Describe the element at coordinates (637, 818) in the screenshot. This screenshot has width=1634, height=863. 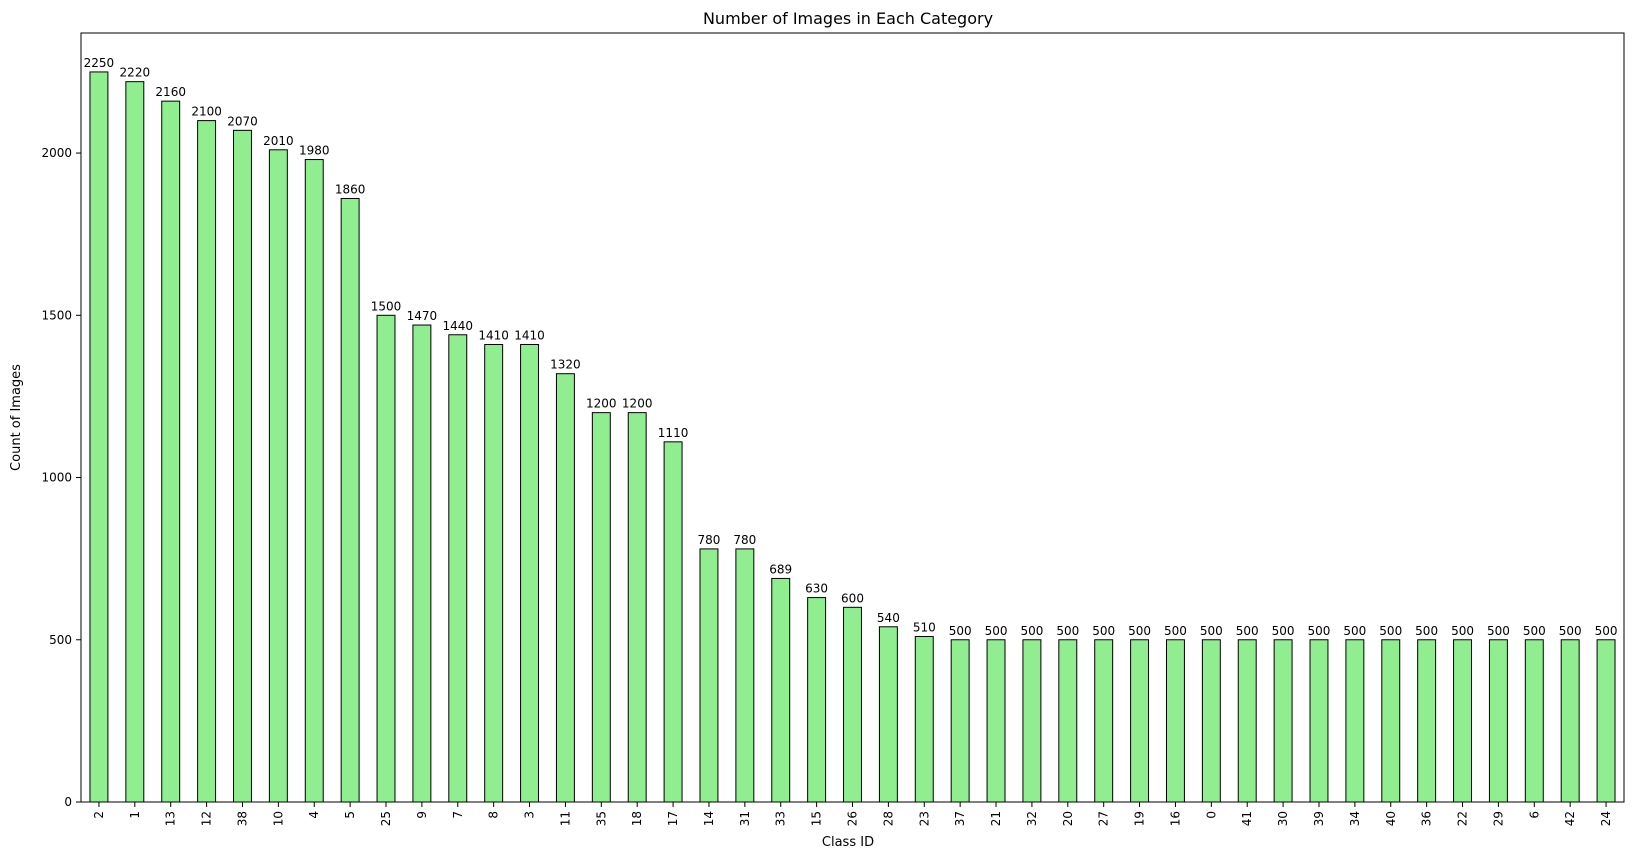
I see `x-tick-label: 18` at that location.